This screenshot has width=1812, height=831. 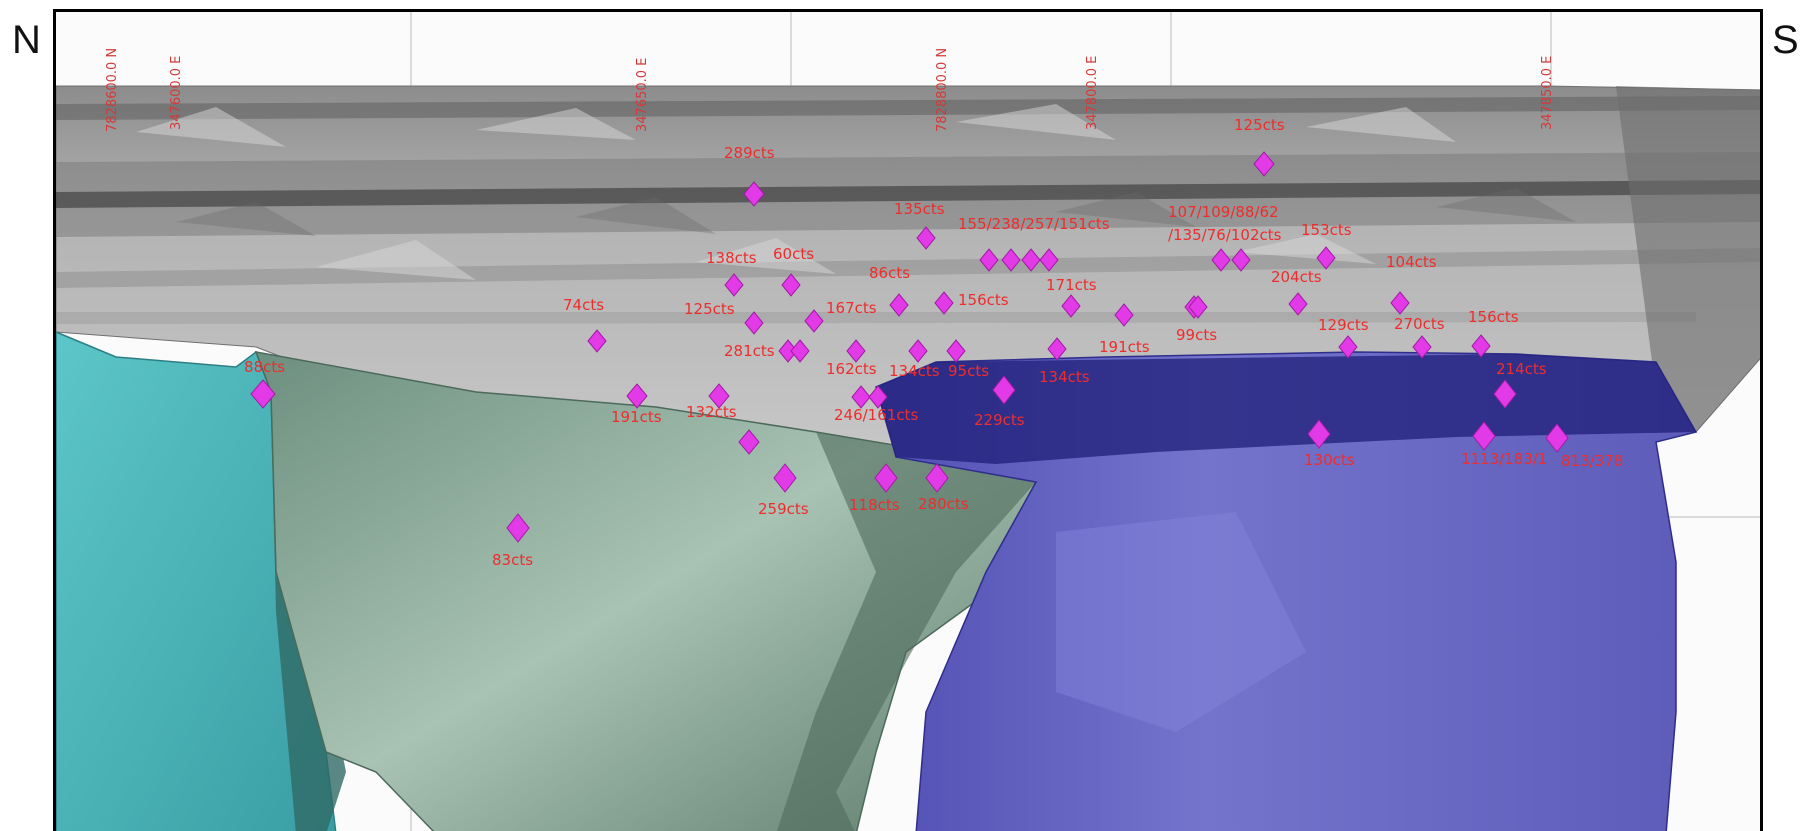 What do you see at coordinates (264, 367) in the screenshot?
I see `sample-label: 88cts` at bounding box center [264, 367].